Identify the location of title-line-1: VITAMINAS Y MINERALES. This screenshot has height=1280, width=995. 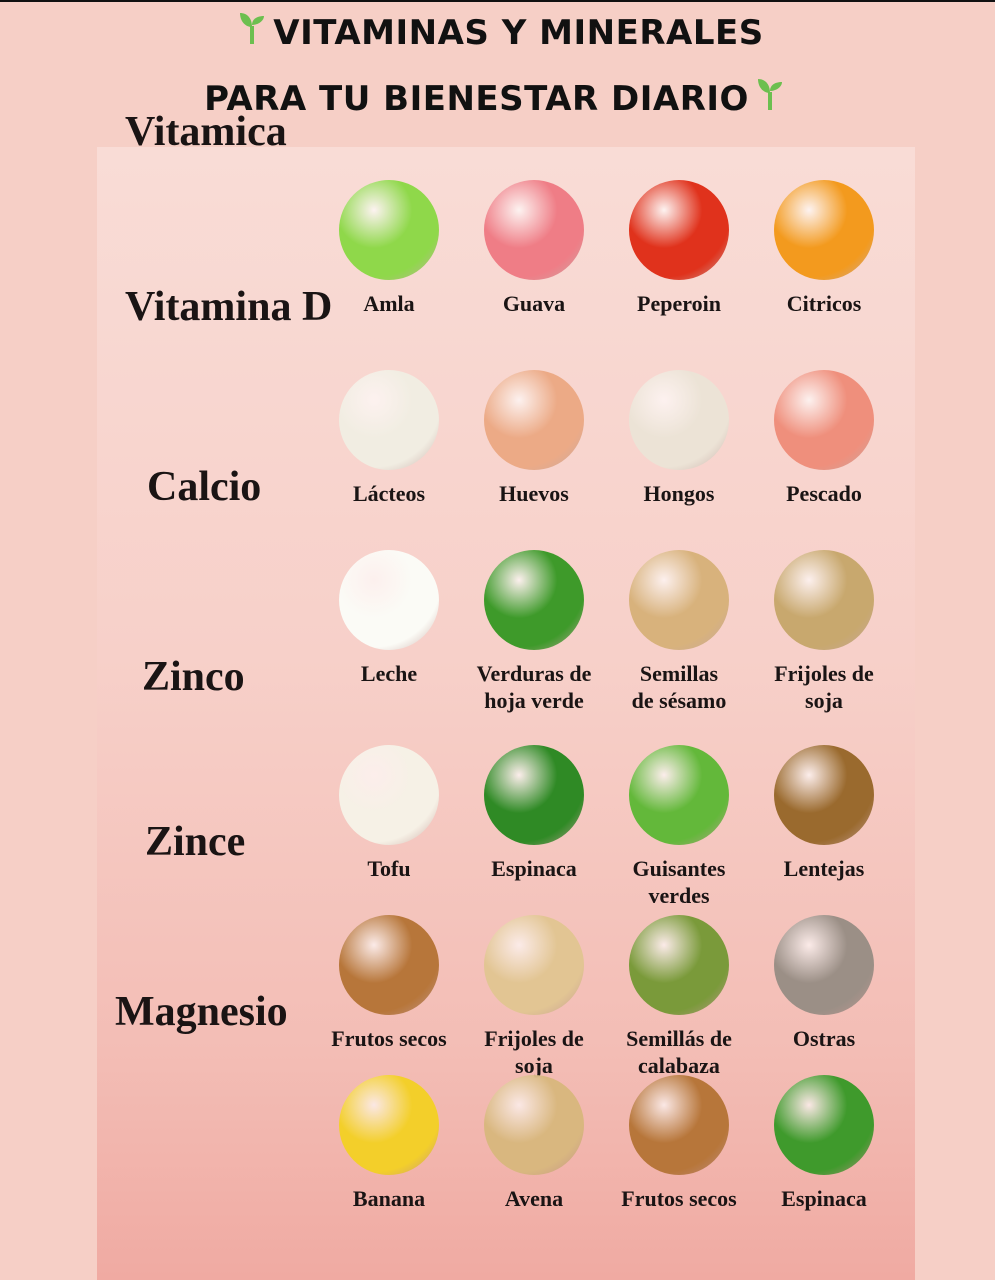
(497, 31).